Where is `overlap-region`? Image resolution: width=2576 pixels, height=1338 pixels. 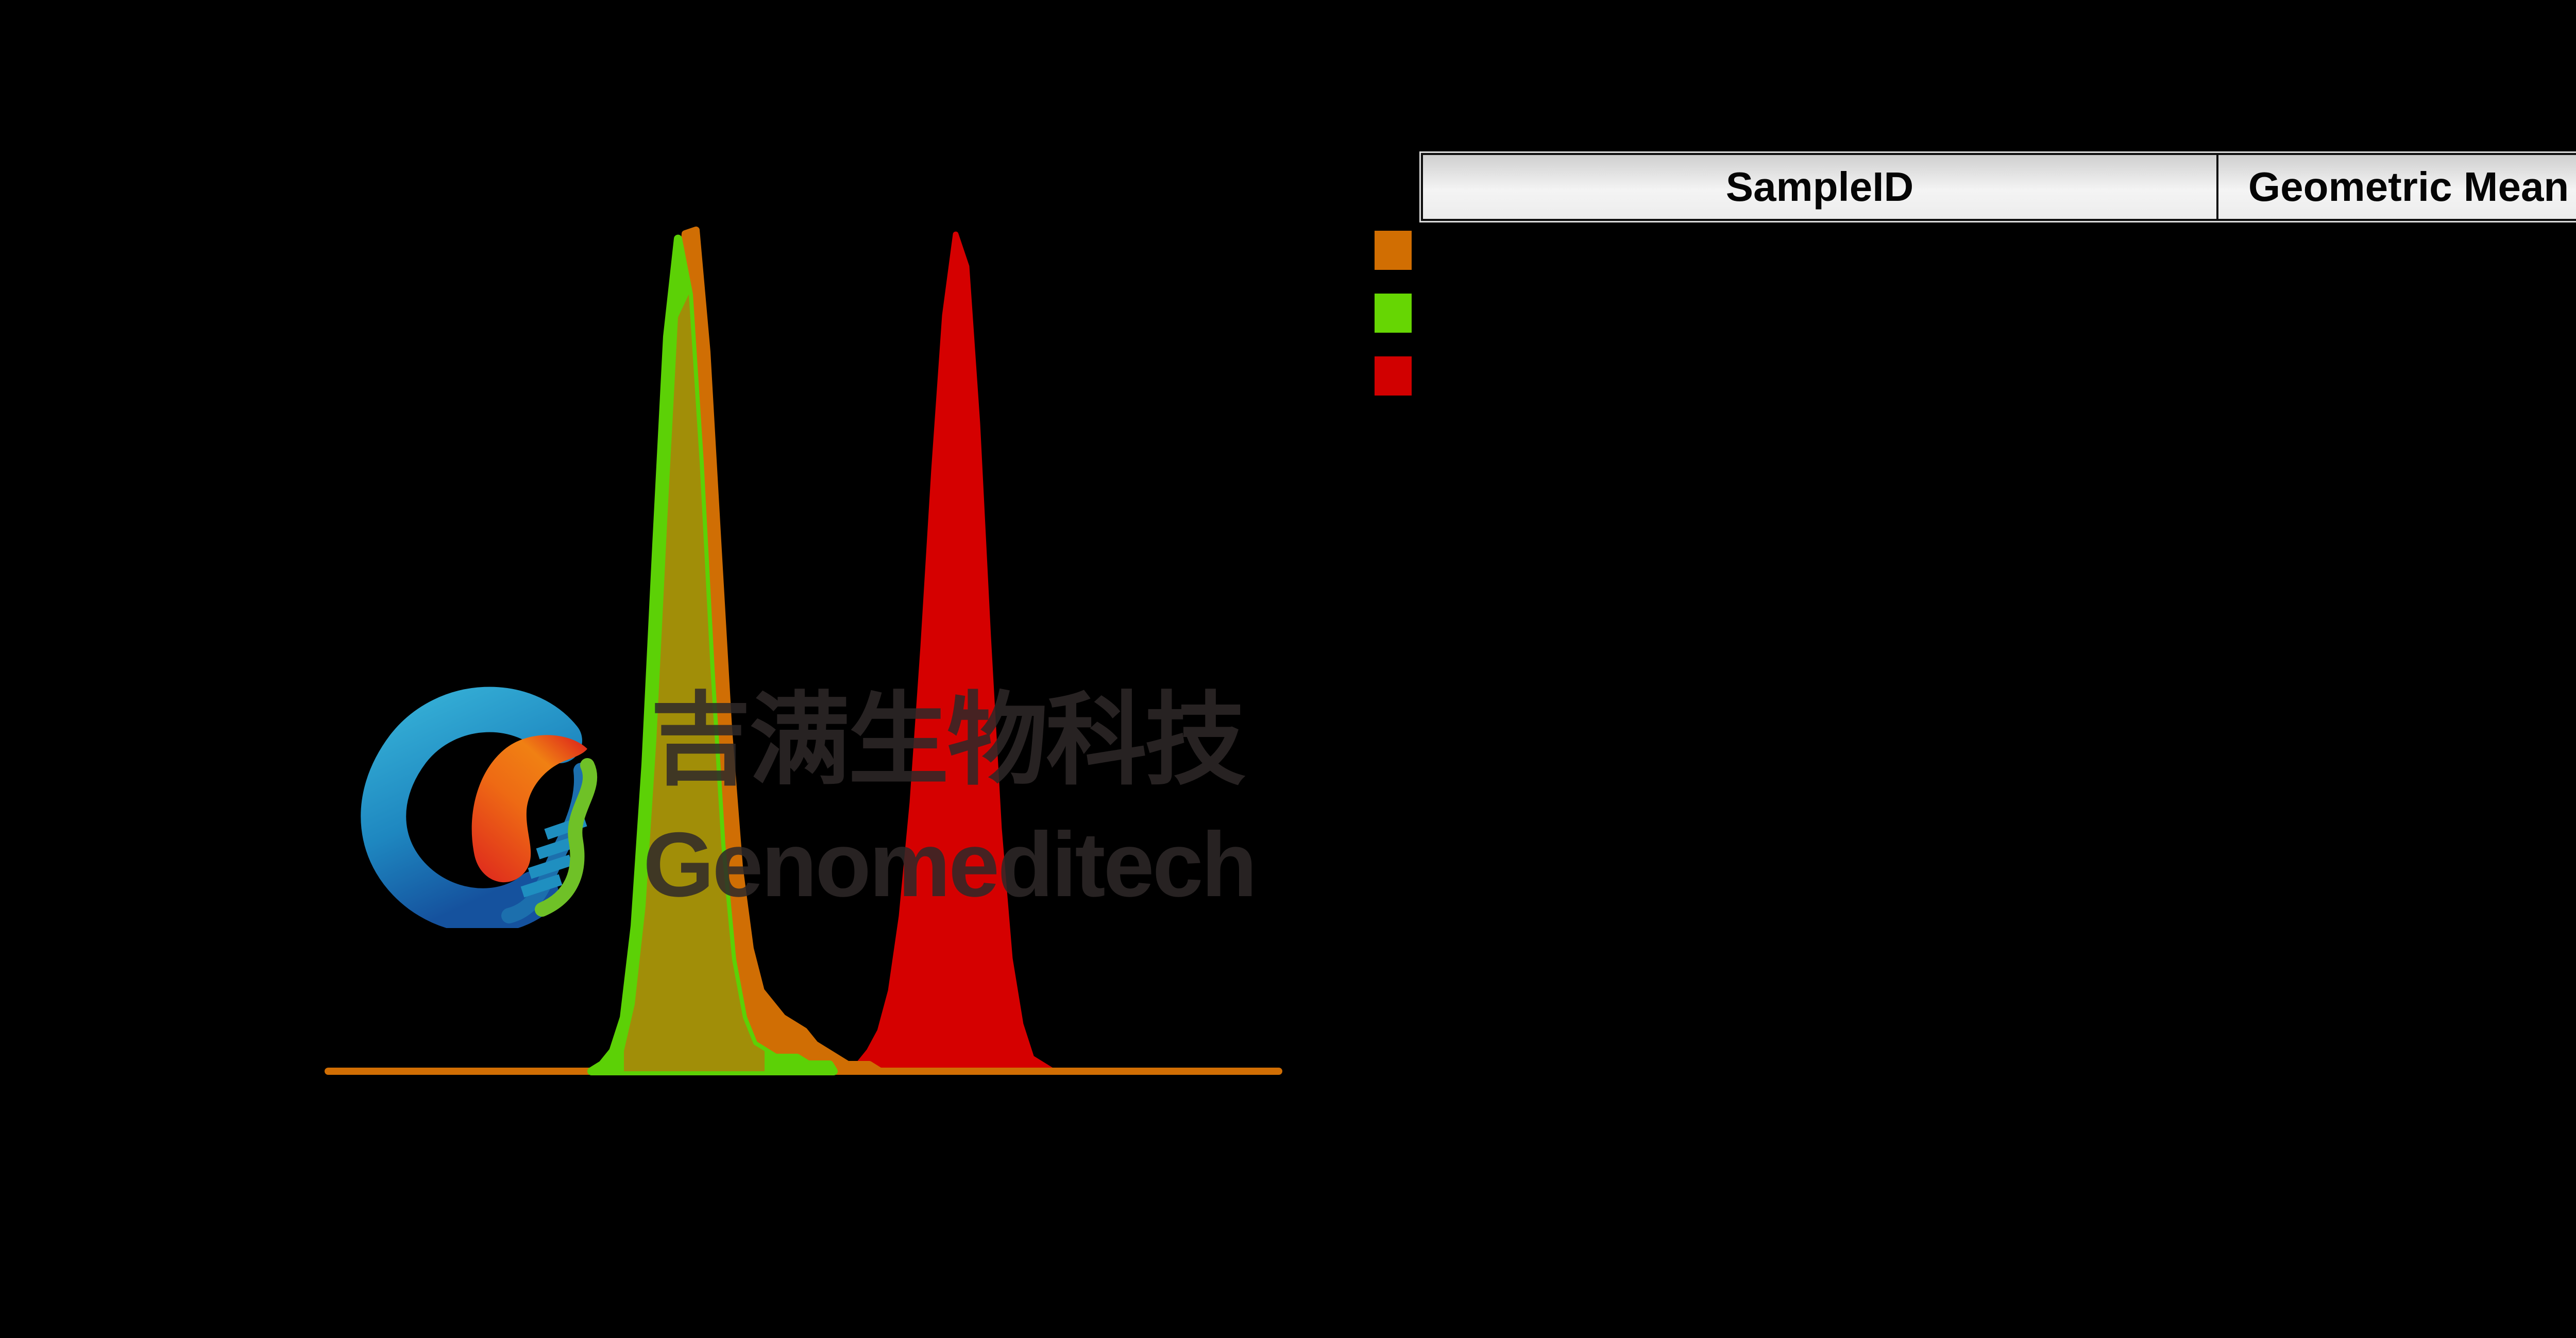 overlap-region is located at coordinates (695, 682).